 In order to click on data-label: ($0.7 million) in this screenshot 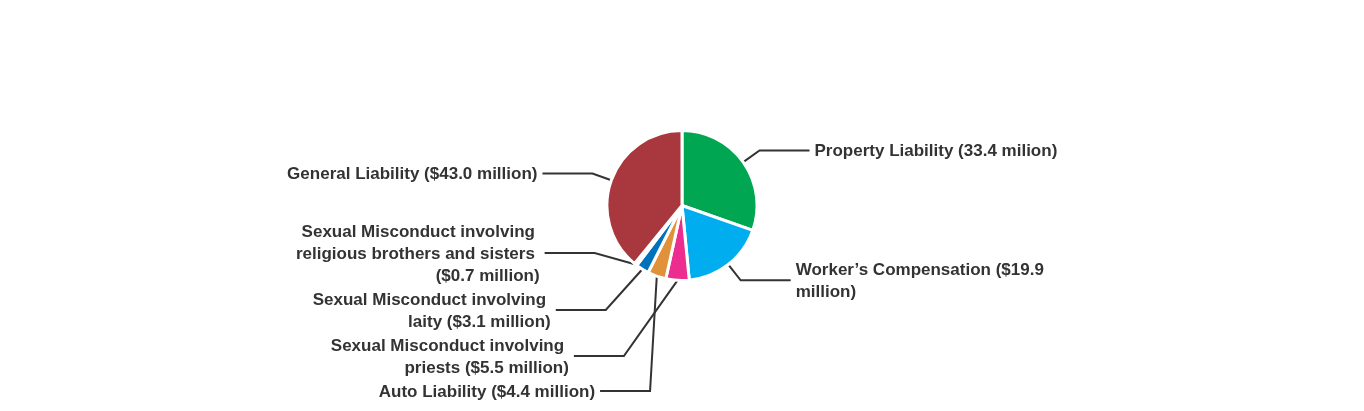, I will do `click(487, 275)`.